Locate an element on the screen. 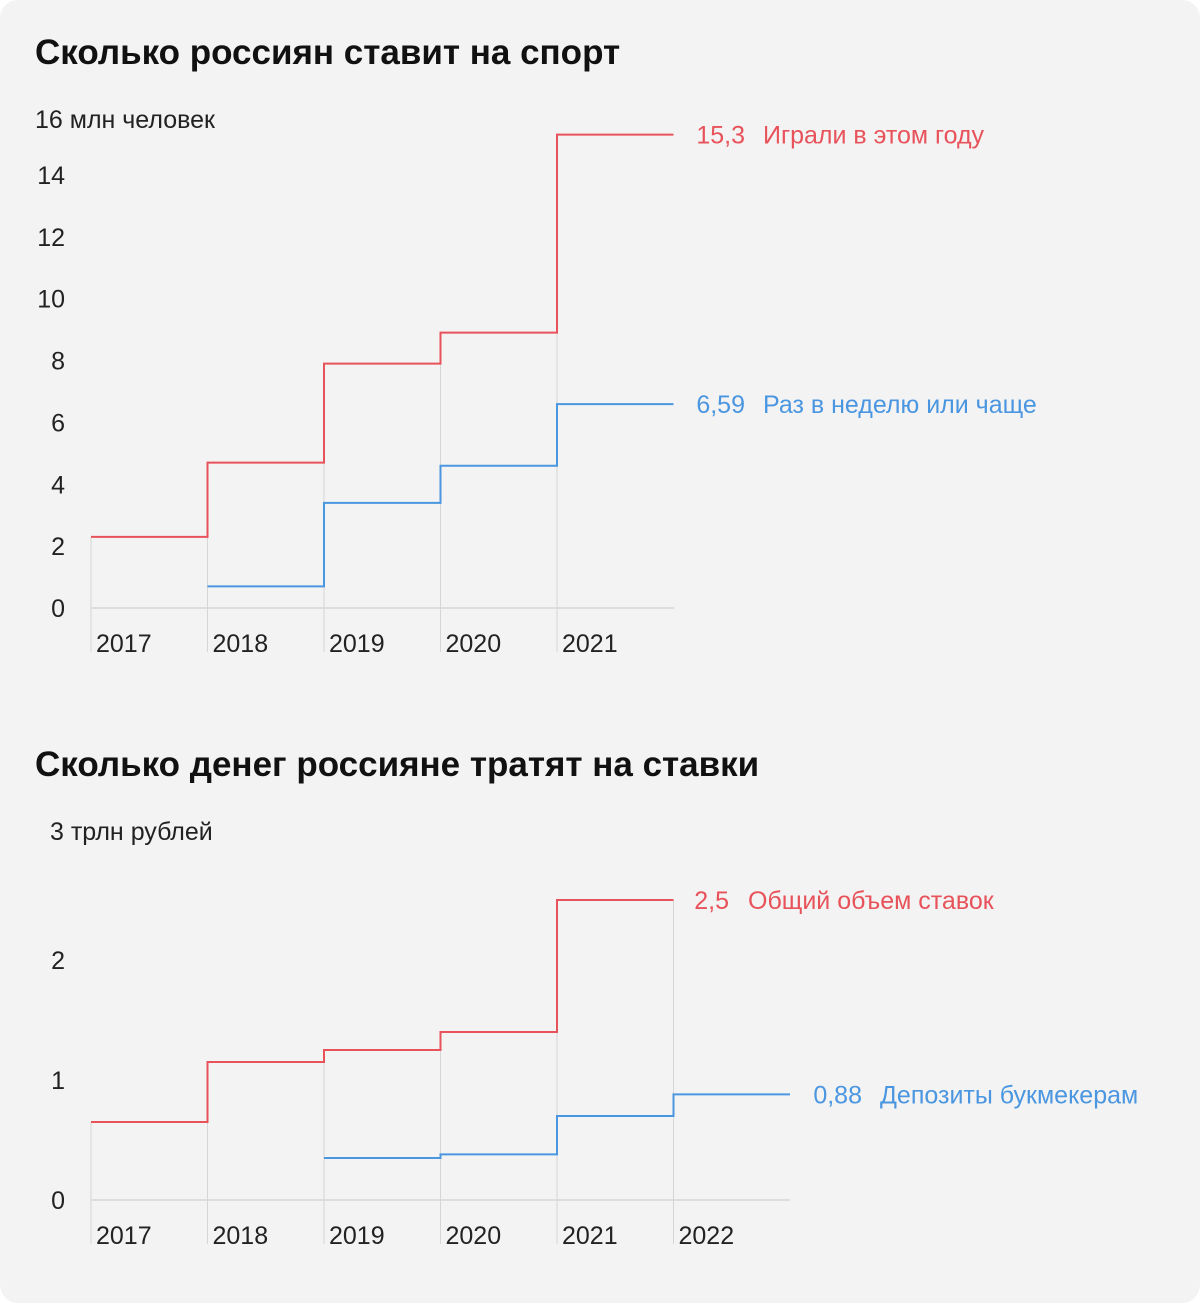 This screenshot has height=1303, width=1200. chart-2-y-axis-label: 3 трлн рублей is located at coordinates (131, 832).